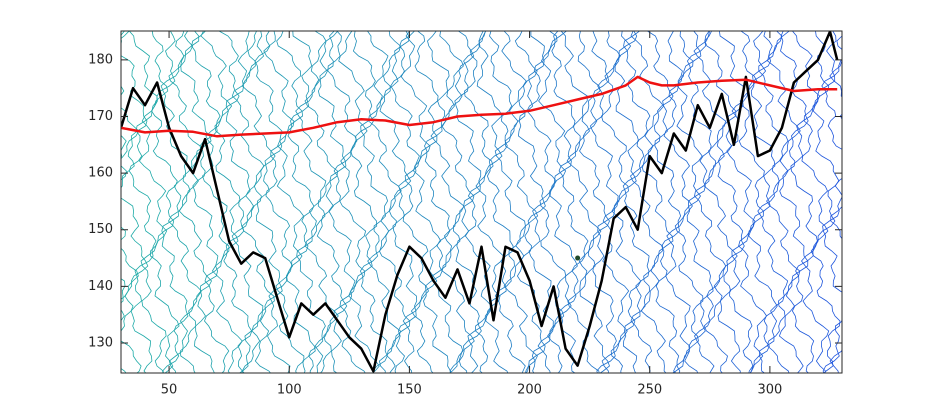 The width and height of the screenshot is (932, 420). I want to click on y-tick-label: 150, so click(100, 229).